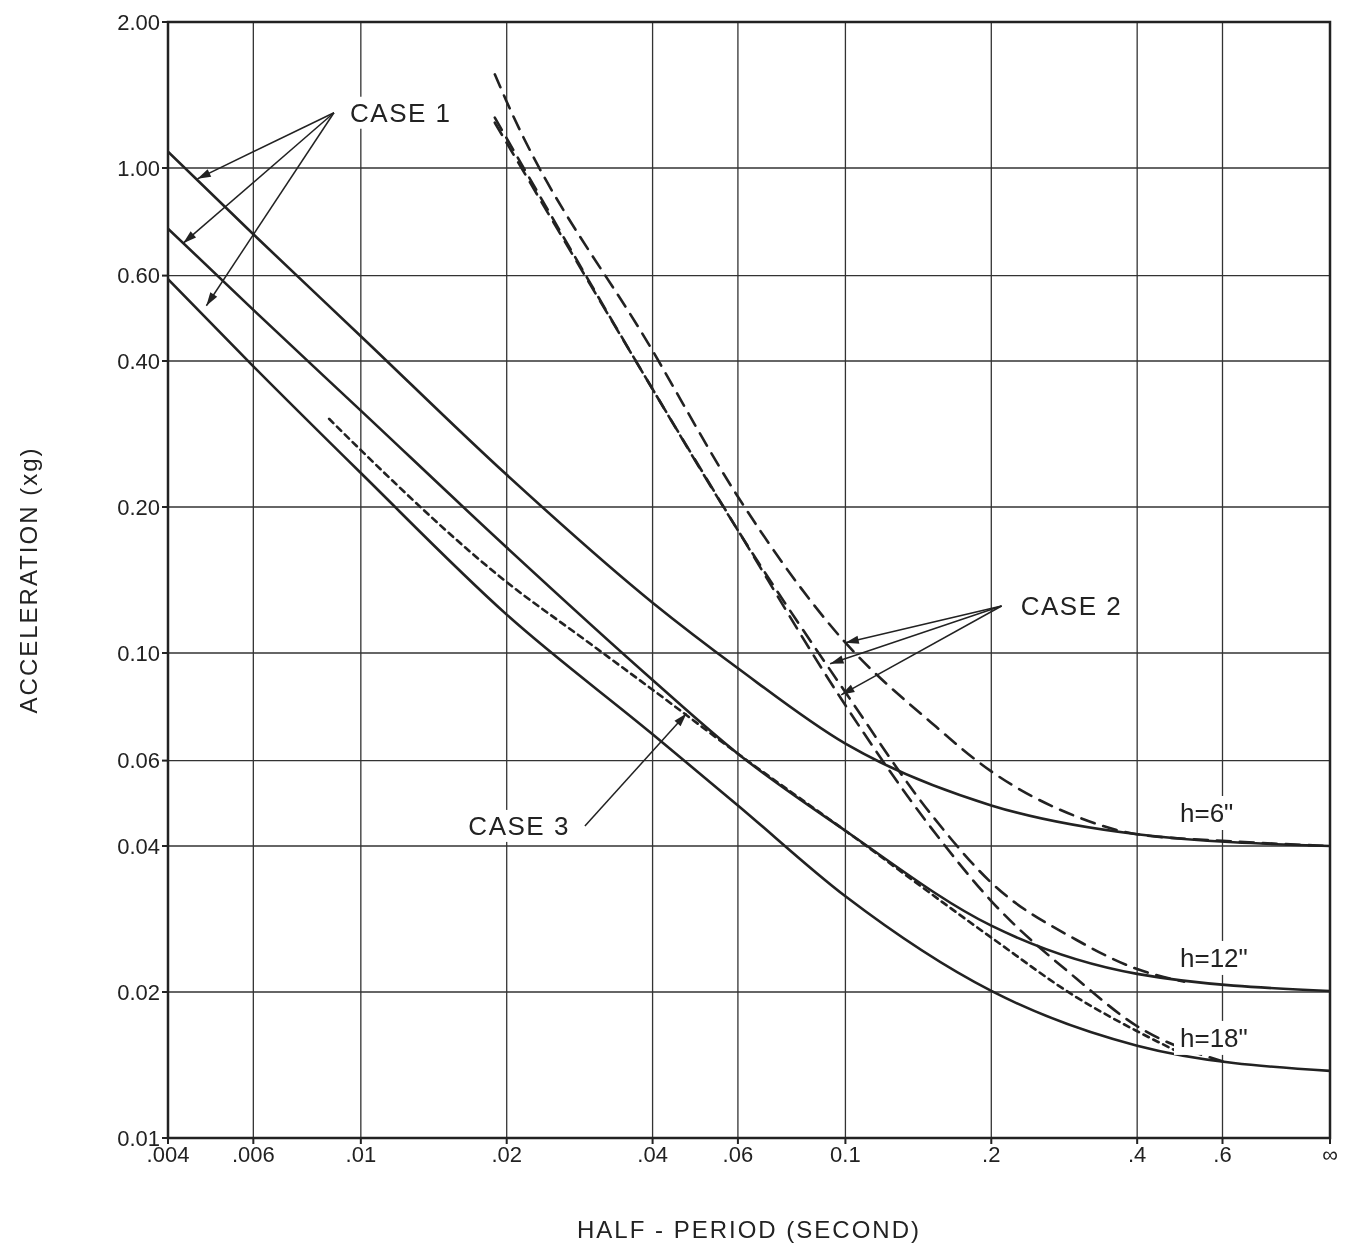  What do you see at coordinates (138, 507) in the screenshot?
I see `y-tick-label: 0.20` at bounding box center [138, 507].